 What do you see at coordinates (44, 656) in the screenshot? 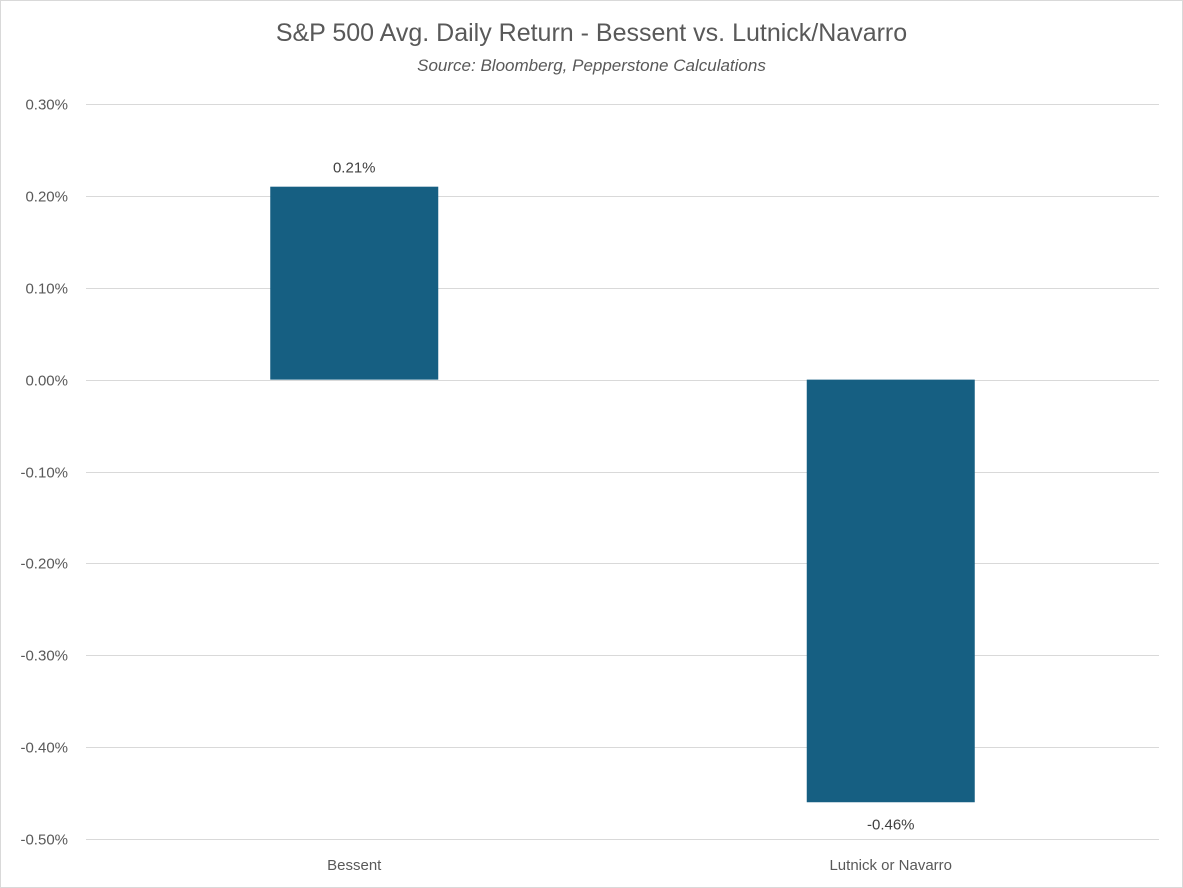
I see `y-tick-label: -0.30%` at bounding box center [44, 656].